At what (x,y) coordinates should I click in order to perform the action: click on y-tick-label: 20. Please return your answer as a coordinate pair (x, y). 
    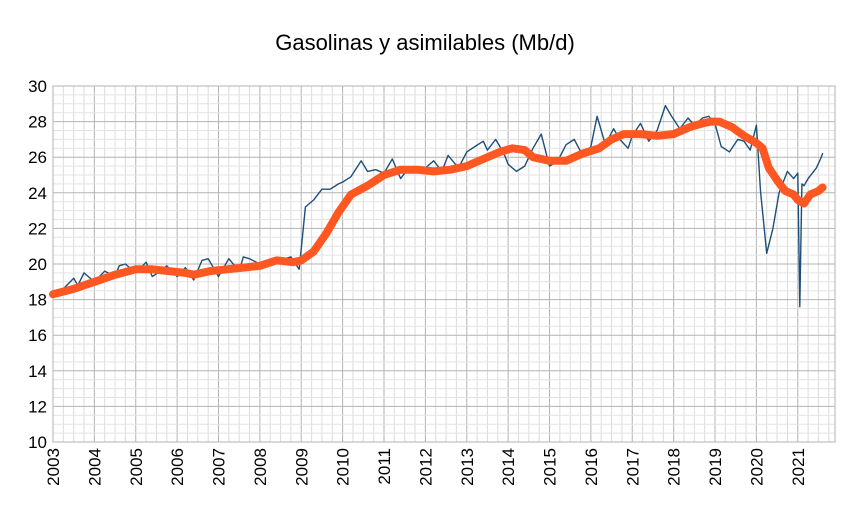
    Looking at the image, I should click on (37, 264).